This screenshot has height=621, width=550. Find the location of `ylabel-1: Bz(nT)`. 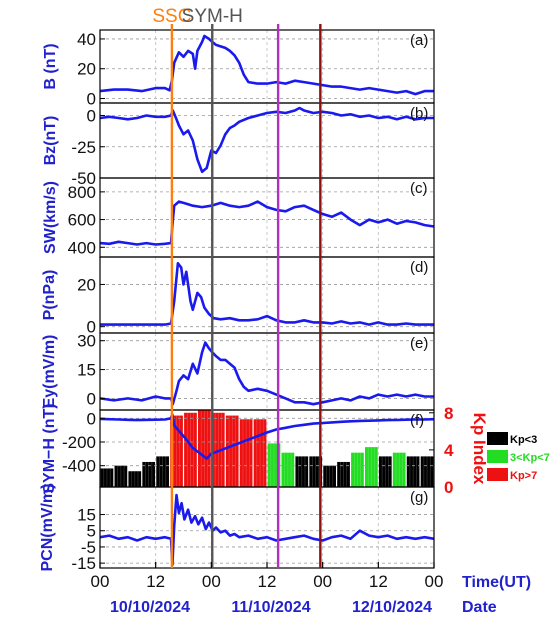

ylabel-1: Bz(nT) is located at coordinates (50, 141).